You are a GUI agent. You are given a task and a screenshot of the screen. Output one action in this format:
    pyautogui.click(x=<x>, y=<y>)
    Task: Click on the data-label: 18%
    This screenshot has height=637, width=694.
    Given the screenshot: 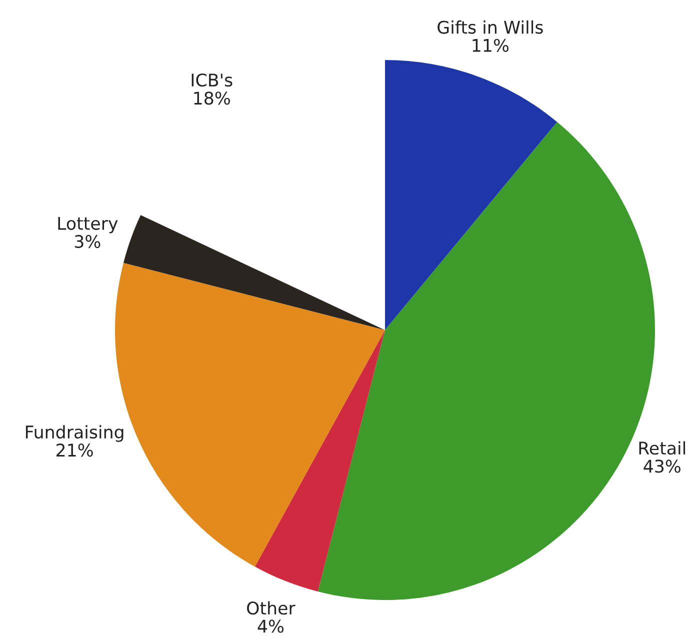 What is the action you would take?
    pyautogui.click(x=212, y=98)
    